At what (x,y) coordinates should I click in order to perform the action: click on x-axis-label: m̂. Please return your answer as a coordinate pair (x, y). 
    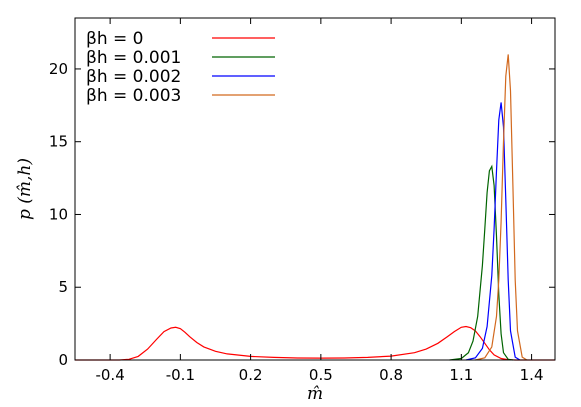
    Looking at the image, I should click on (315, 394).